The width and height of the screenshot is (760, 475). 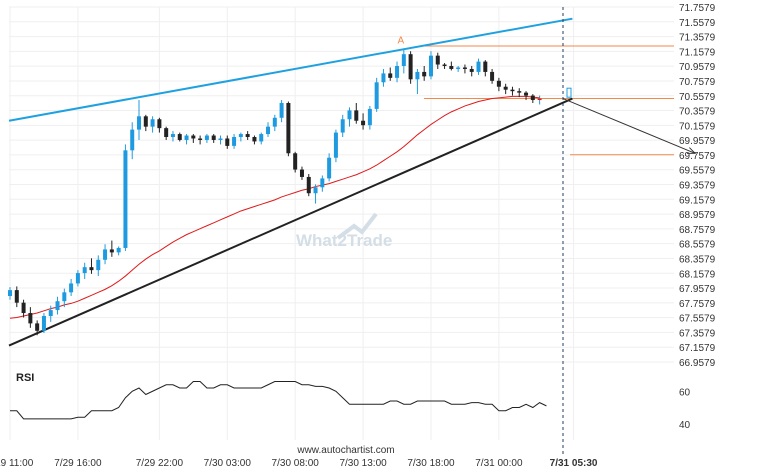 What do you see at coordinates (400, 41) in the screenshot?
I see `pattern-point-label: A` at bounding box center [400, 41].